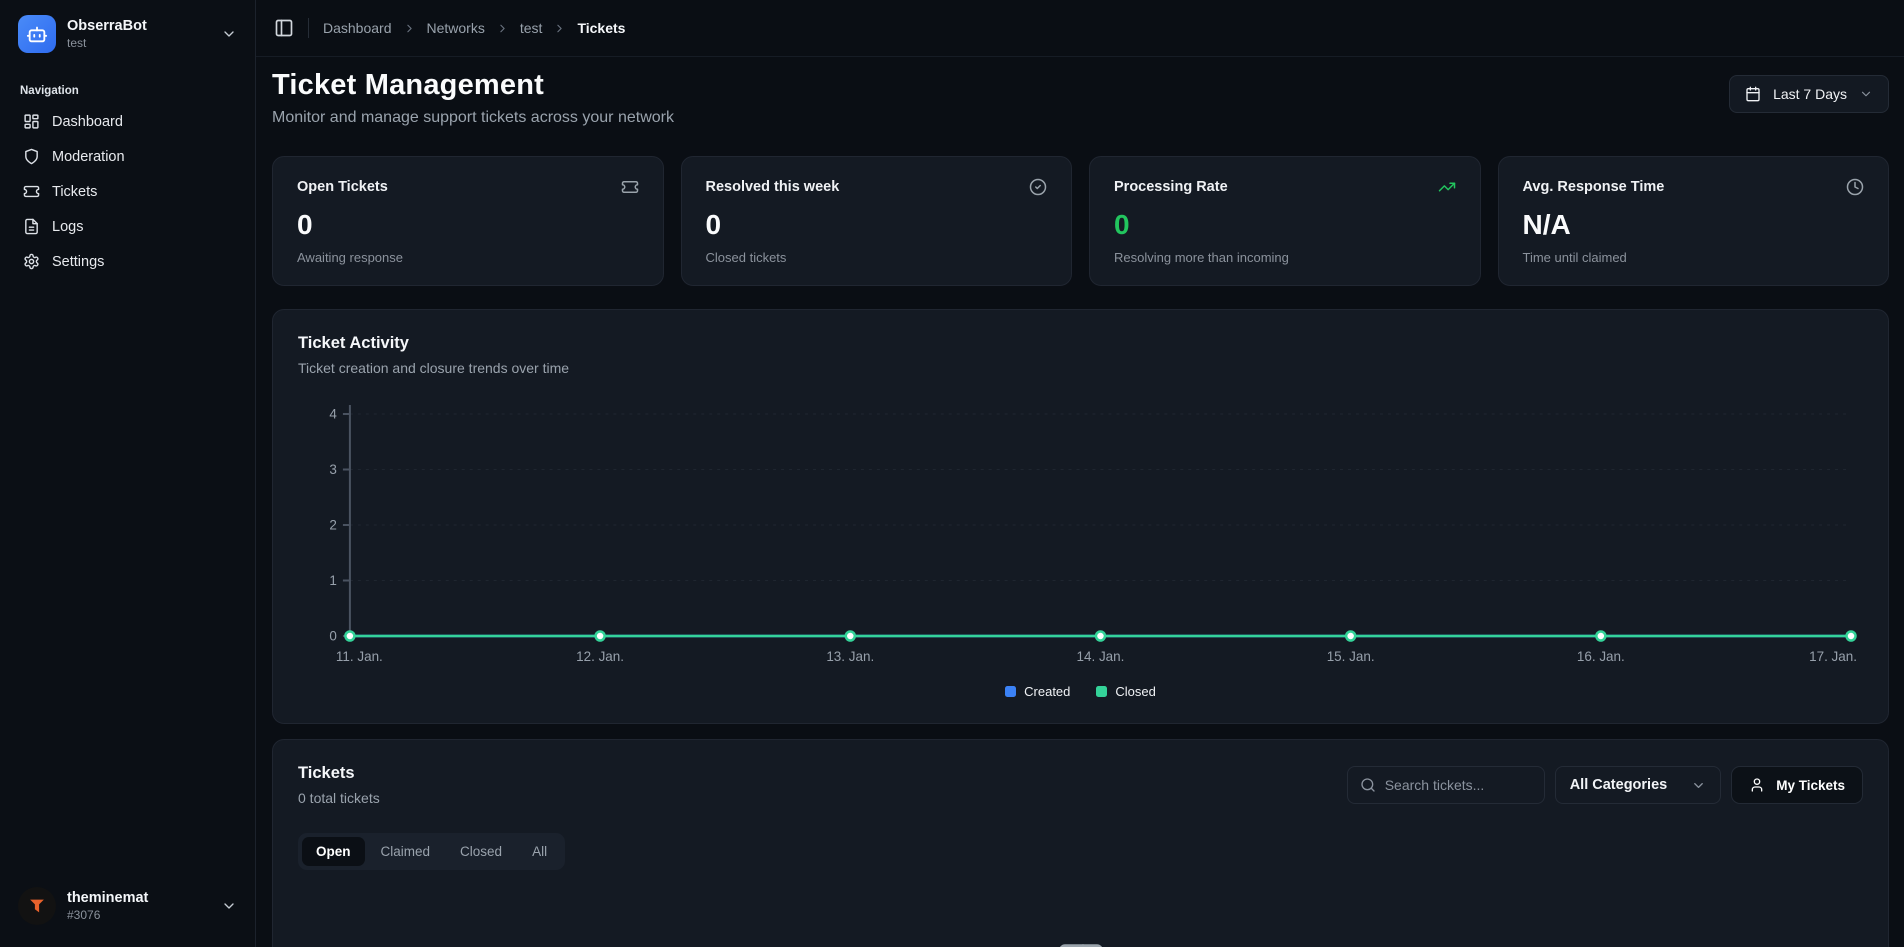 This screenshot has width=1904, height=947. I want to click on tab-all: All, so click(540, 851).